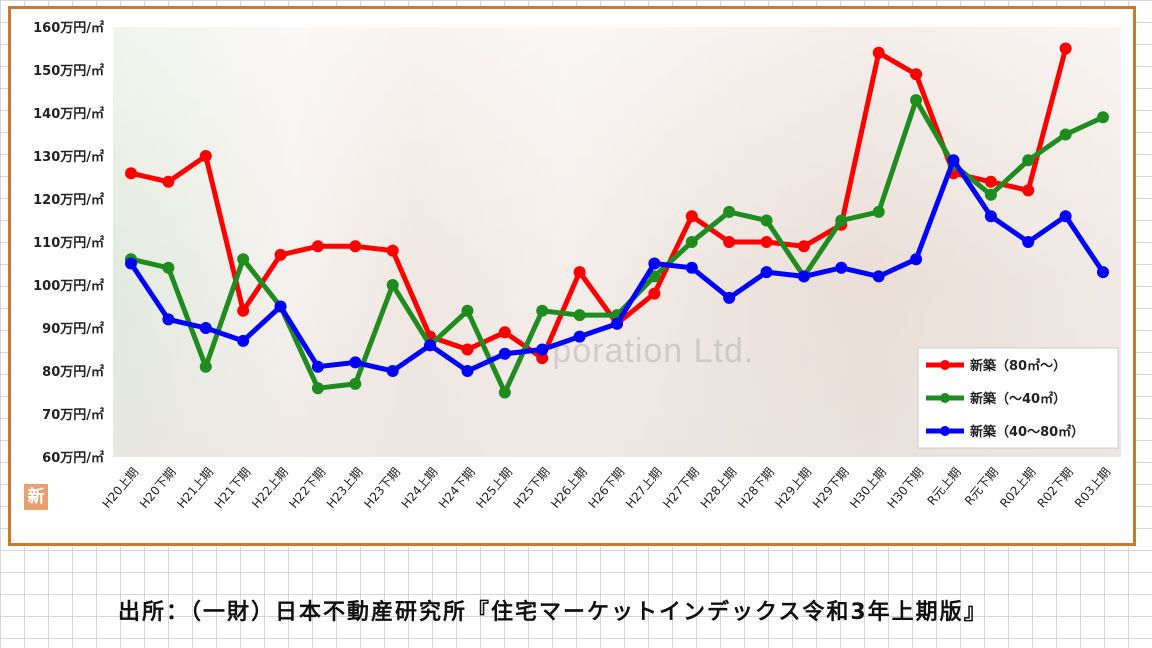 The width and height of the screenshot is (1152, 648). Describe the element at coordinates (793, 488) in the screenshot. I see `x-tick-label: H29上期` at that location.